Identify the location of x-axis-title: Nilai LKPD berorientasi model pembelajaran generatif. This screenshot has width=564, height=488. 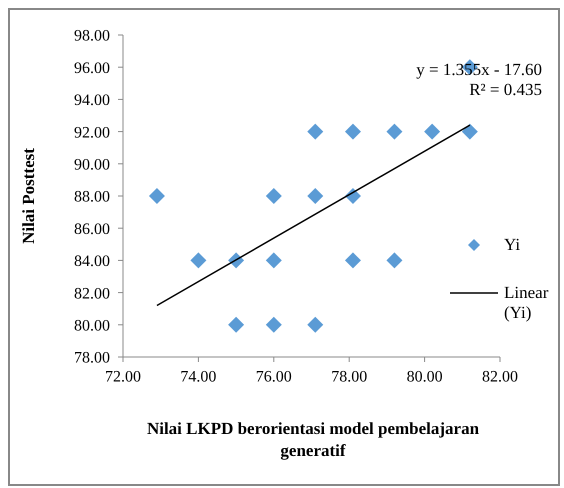
(313, 440).